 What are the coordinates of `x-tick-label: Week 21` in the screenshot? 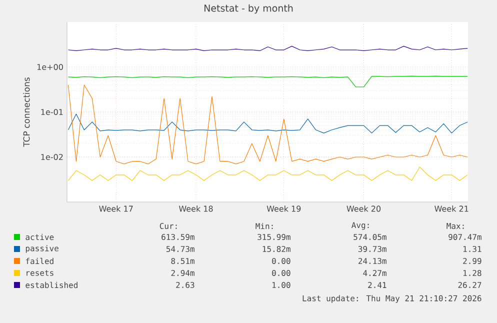 It's located at (451, 209).